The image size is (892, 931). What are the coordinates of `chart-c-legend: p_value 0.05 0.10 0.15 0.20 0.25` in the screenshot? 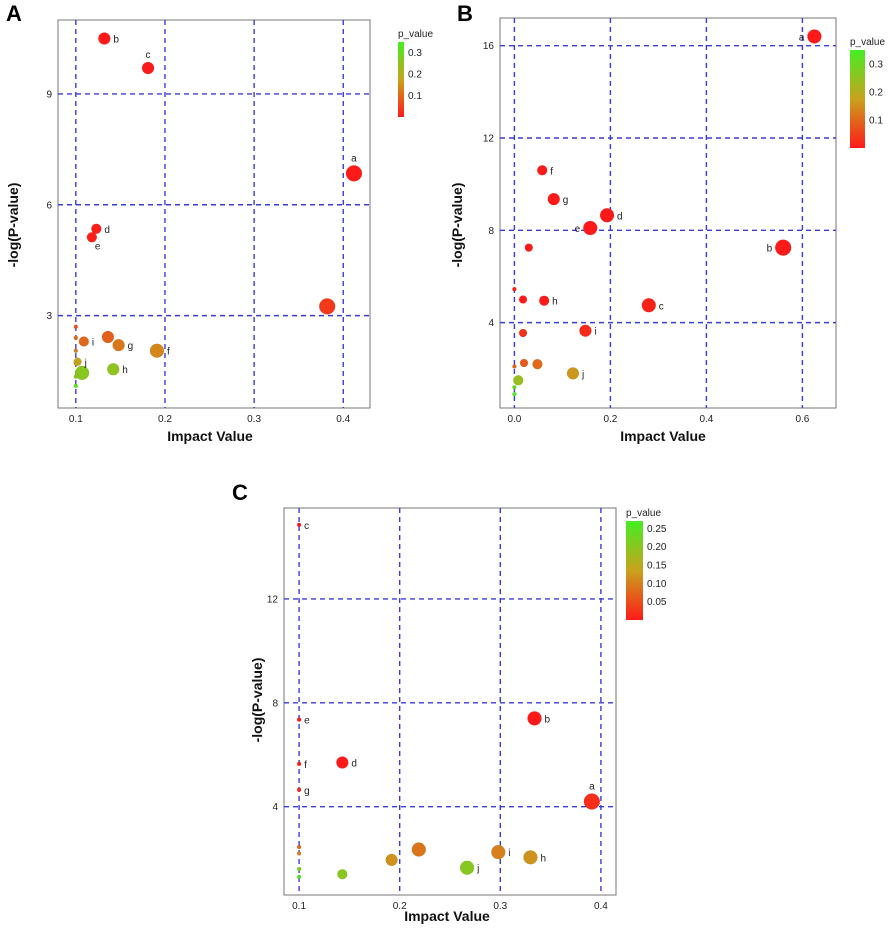 It's located at (646, 564).